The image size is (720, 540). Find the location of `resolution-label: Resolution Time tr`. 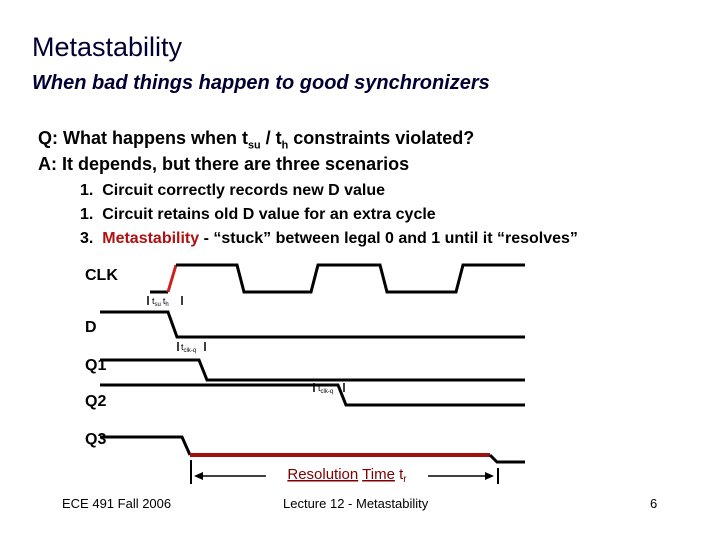

resolution-label: Resolution Time tr is located at coordinates (347, 475).